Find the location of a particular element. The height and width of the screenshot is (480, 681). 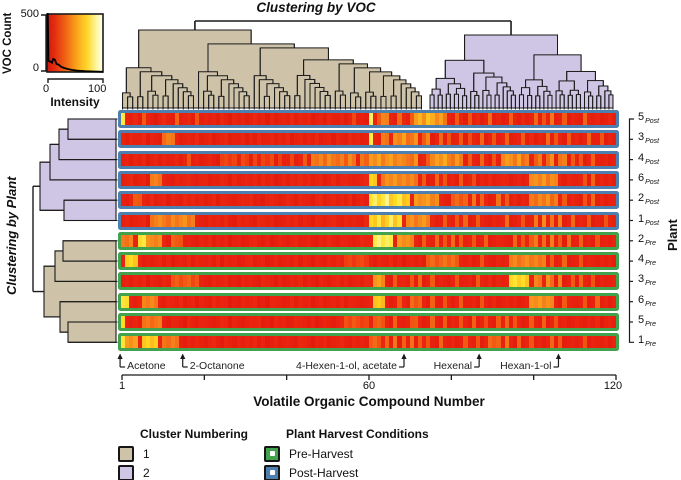

row-label-1-pre: 1Pre is located at coordinates (647, 341).